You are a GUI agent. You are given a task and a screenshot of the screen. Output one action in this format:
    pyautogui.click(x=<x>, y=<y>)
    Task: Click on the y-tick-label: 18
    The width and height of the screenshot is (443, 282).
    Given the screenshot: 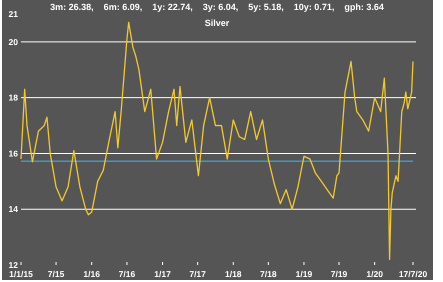 What is the action you would take?
    pyautogui.click(x=13, y=97)
    